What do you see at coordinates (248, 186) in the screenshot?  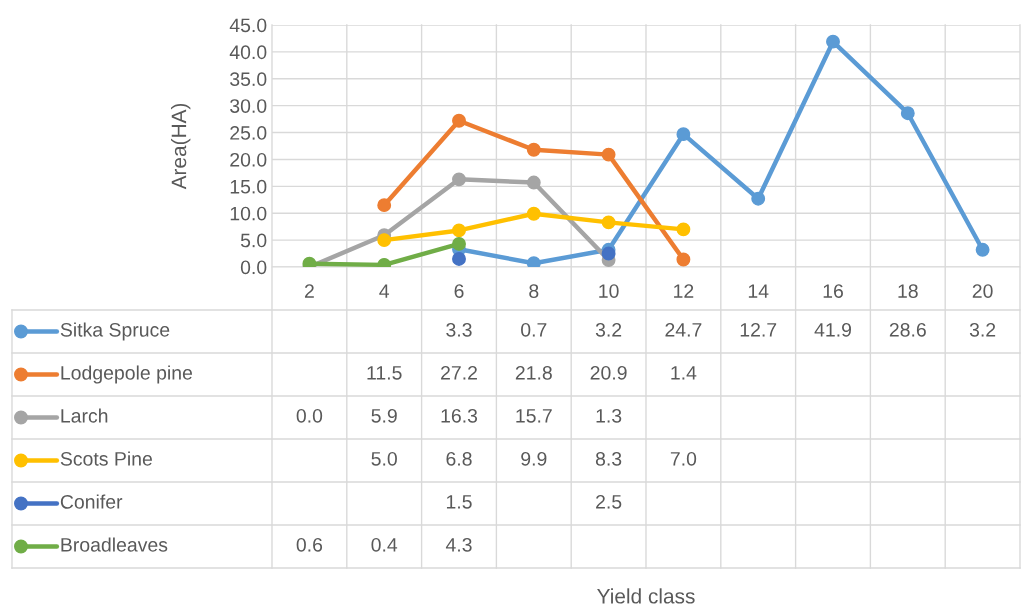 I see `y-tick-label: 15.0` at bounding box center [248, 186].